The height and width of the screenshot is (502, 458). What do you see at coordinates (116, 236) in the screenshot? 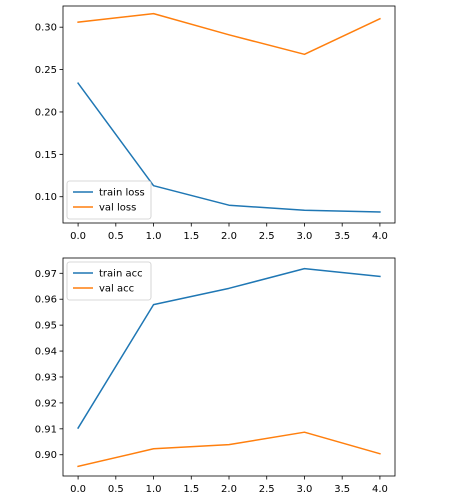
I see `loss-x-tick-label: 0.5` at bounding box center [116, 236].